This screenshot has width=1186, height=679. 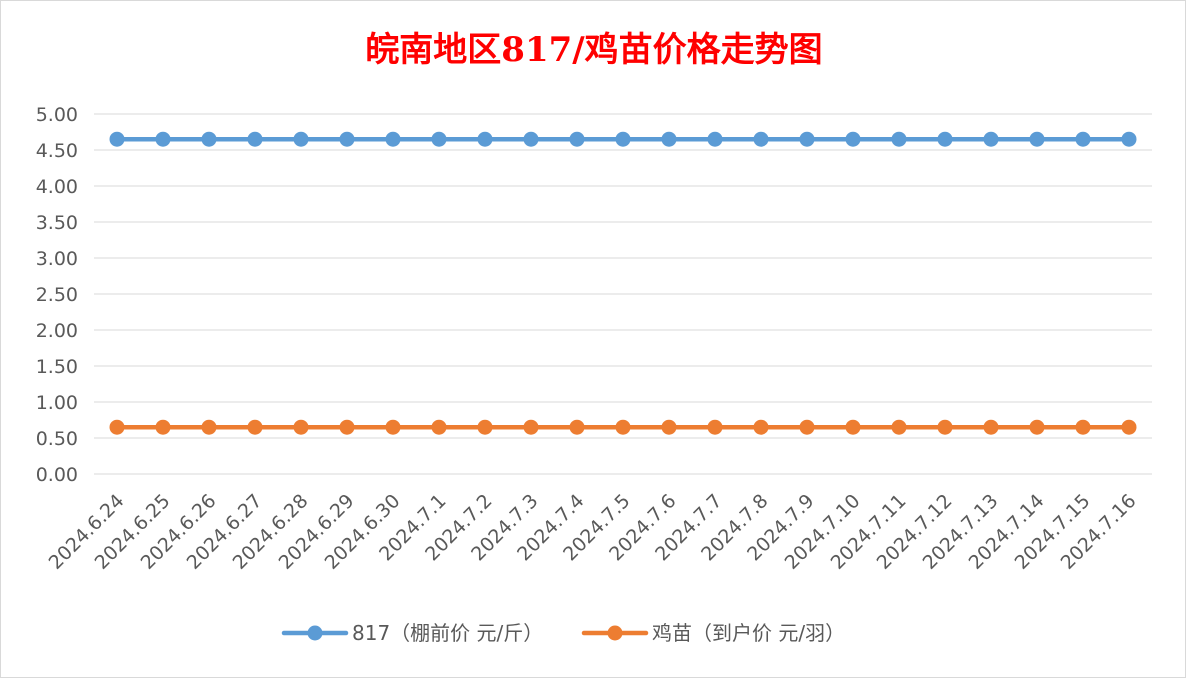 I want to click on y-tick-label: 0.00, so click(x=57, y=475).